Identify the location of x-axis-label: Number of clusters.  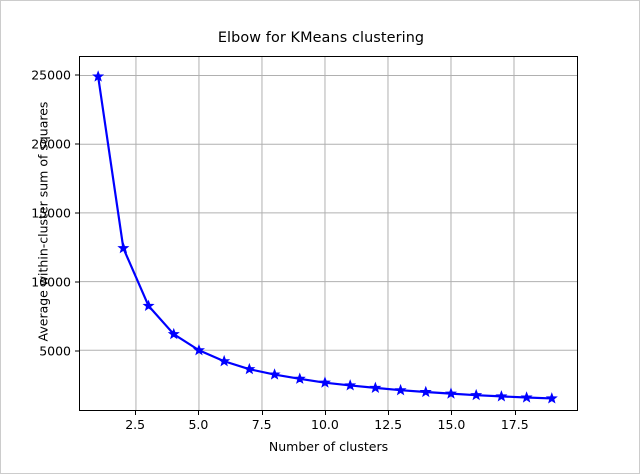
(328, 446).